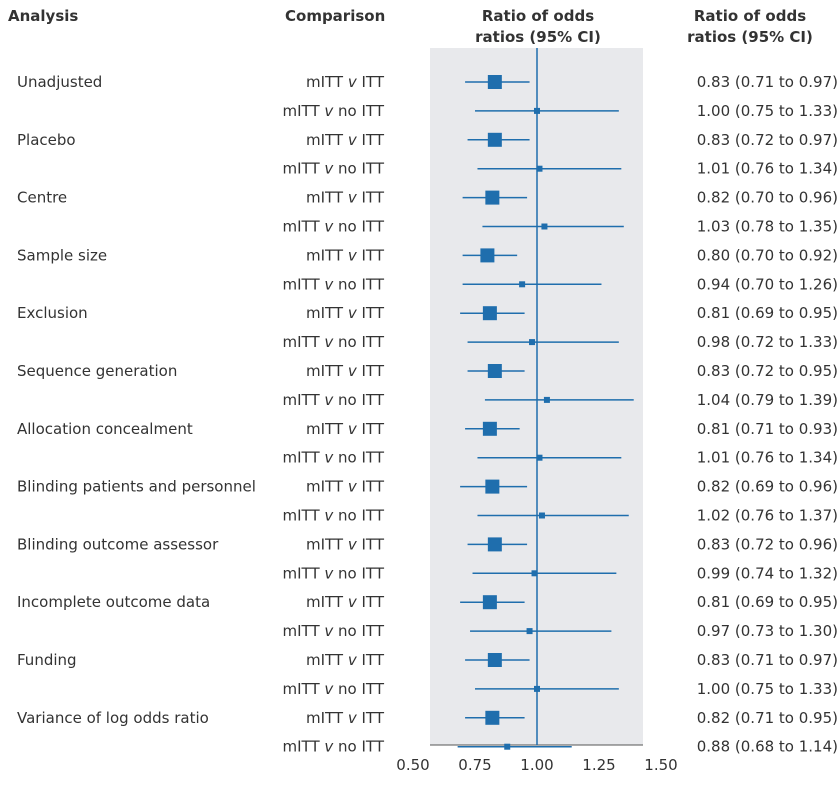  Describe the element at coordinates (767, 227) in the screenshot. I see `ci-text: 1.03 (0.78 to 1.35)` at that location.